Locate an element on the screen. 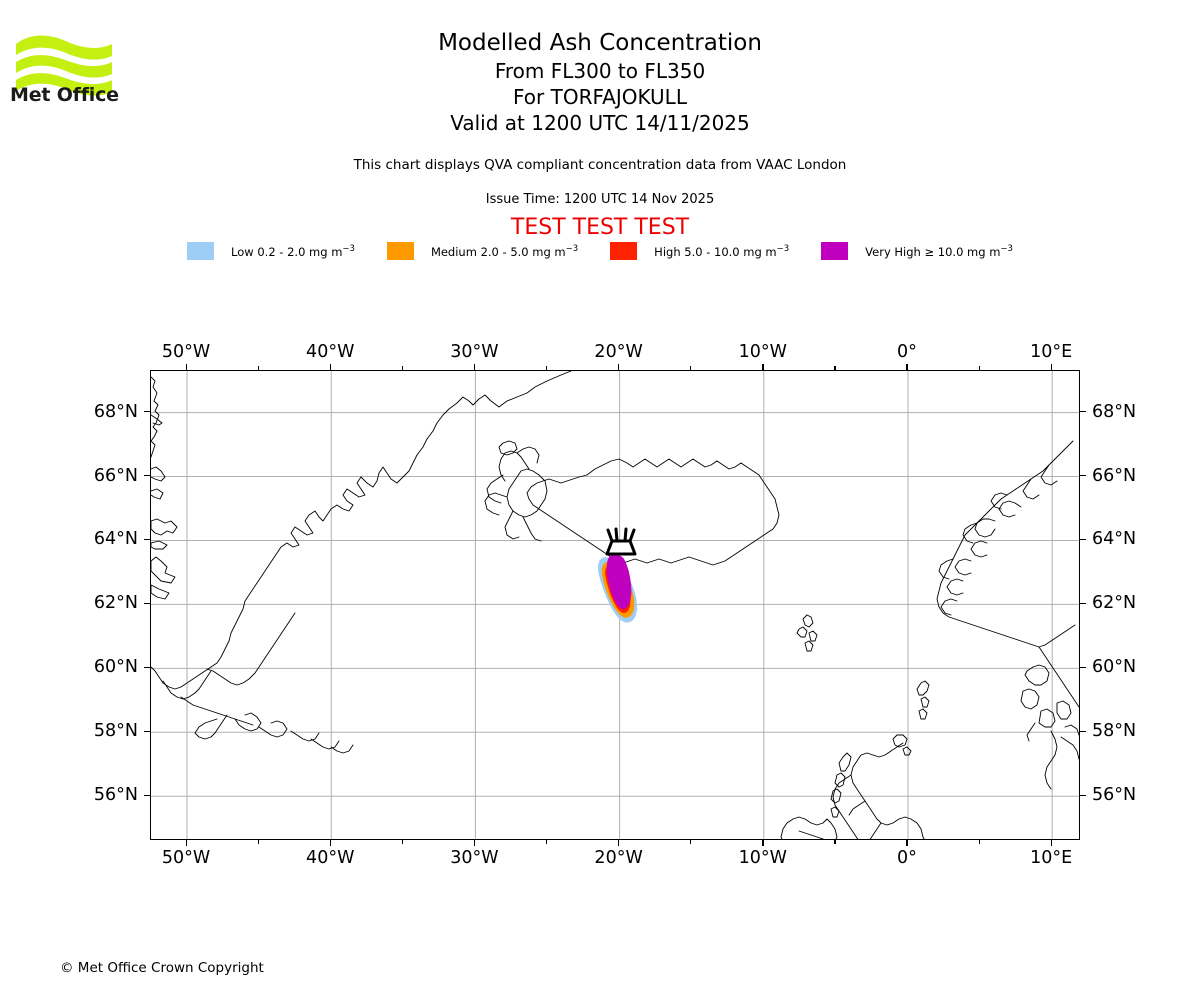 This screenshot has width=1200, height=1000. legend-swatch-very-high is located at coordinates (835, 251).